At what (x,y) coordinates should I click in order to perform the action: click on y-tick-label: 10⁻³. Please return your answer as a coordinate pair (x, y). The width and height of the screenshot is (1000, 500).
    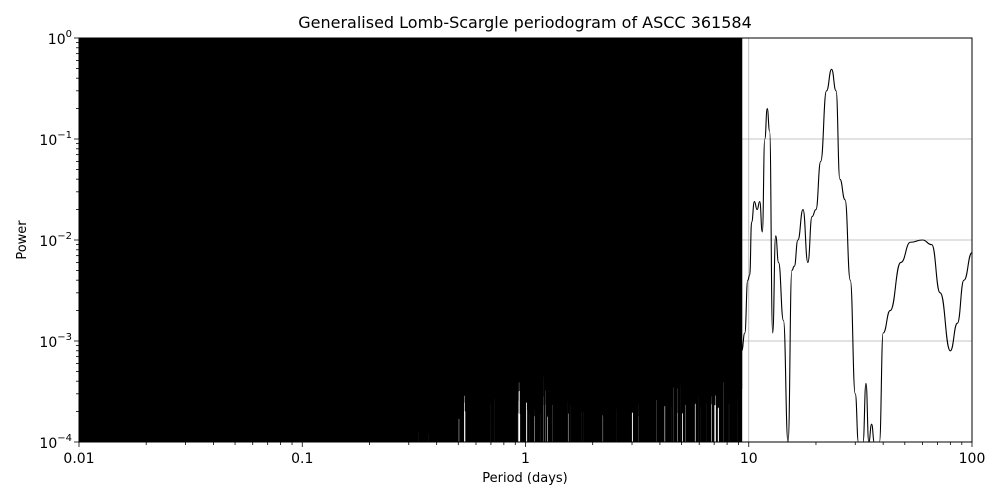
    Looking at the image, I should click on (55, 341).